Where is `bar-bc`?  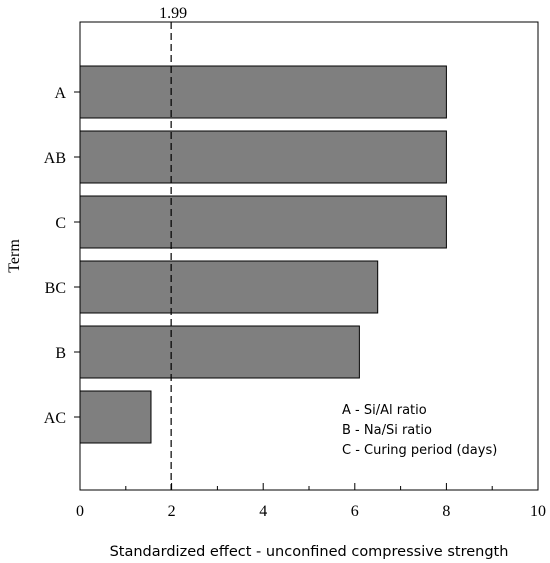
bar-bc is located at coordinates (229, 287).